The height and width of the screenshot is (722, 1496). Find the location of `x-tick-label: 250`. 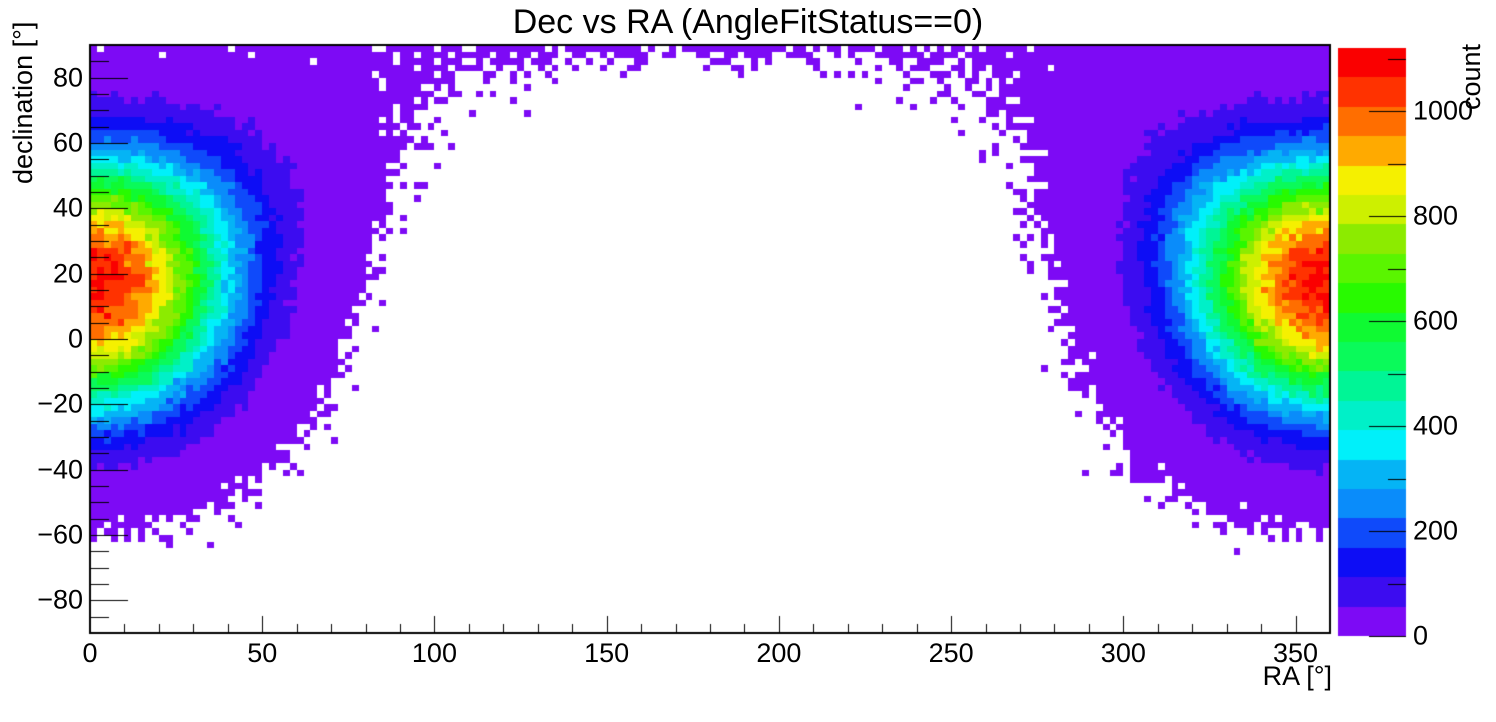

x-tick-label: 250 is located at coordinates (951, 653).